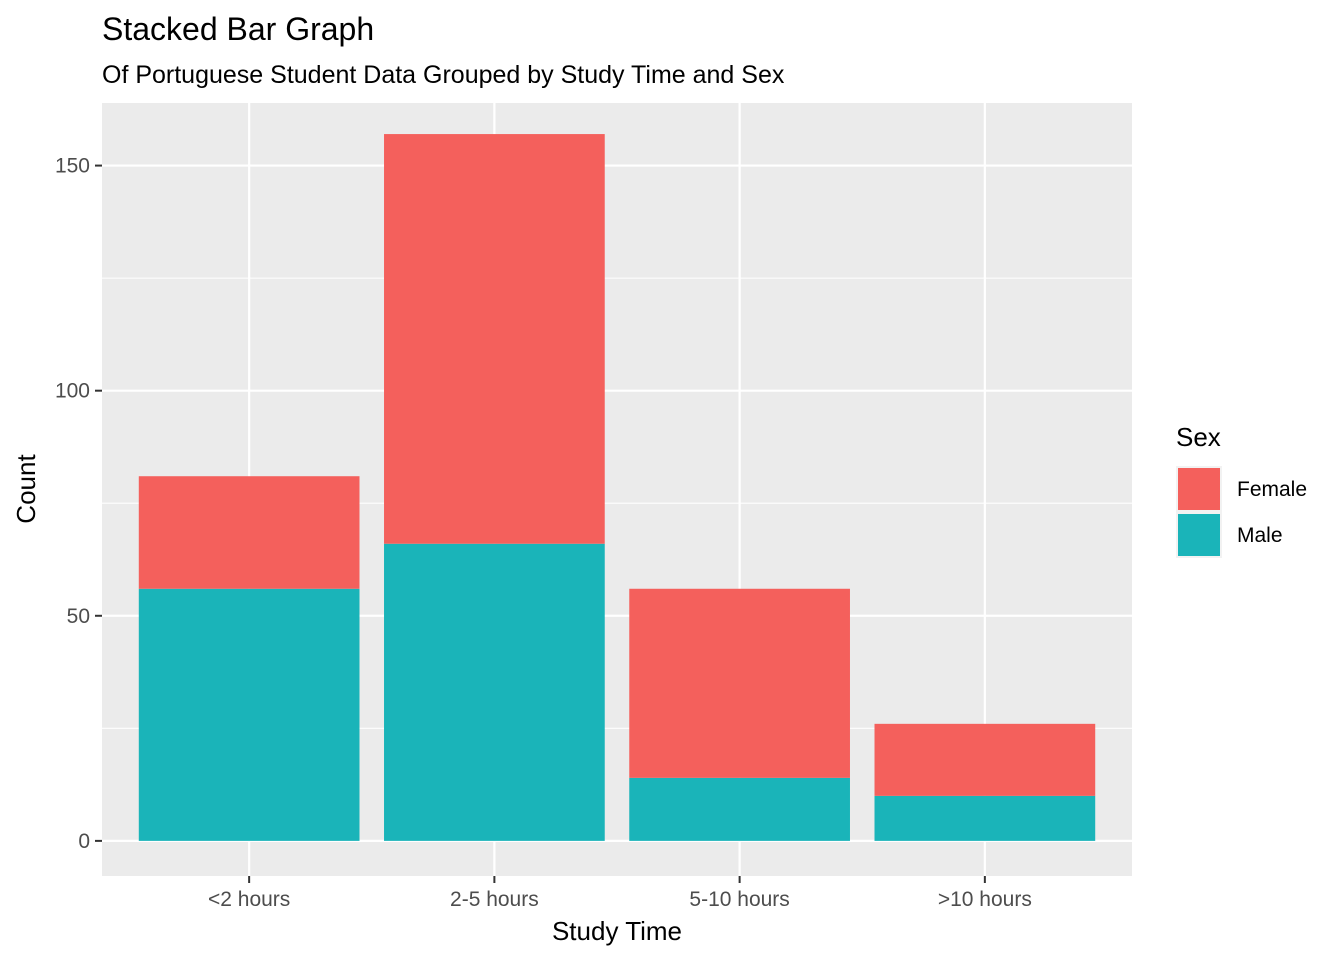 This screenshot has height=960, width=1344. What do you see at coordinates (78, 616) in the screenshot?
I see `y-tick-label: 50` at bounding box center [78, 616].